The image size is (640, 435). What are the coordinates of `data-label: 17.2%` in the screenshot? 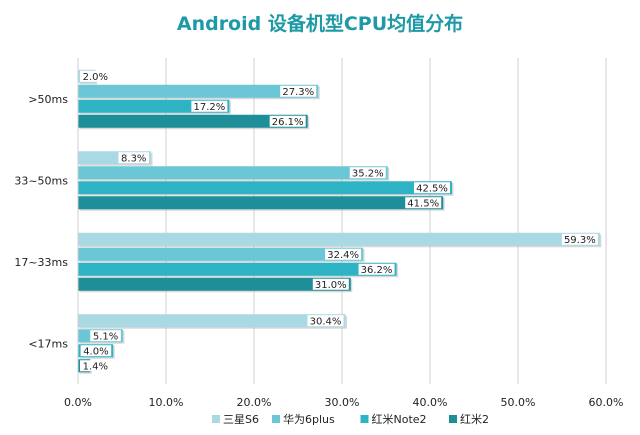 It's located at (209, 107).